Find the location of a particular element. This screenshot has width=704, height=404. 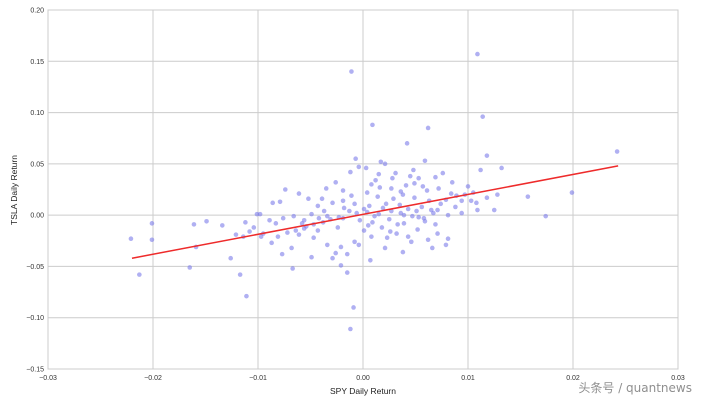

y-tick-label: 0.05 is located at coordinates (37, 164).